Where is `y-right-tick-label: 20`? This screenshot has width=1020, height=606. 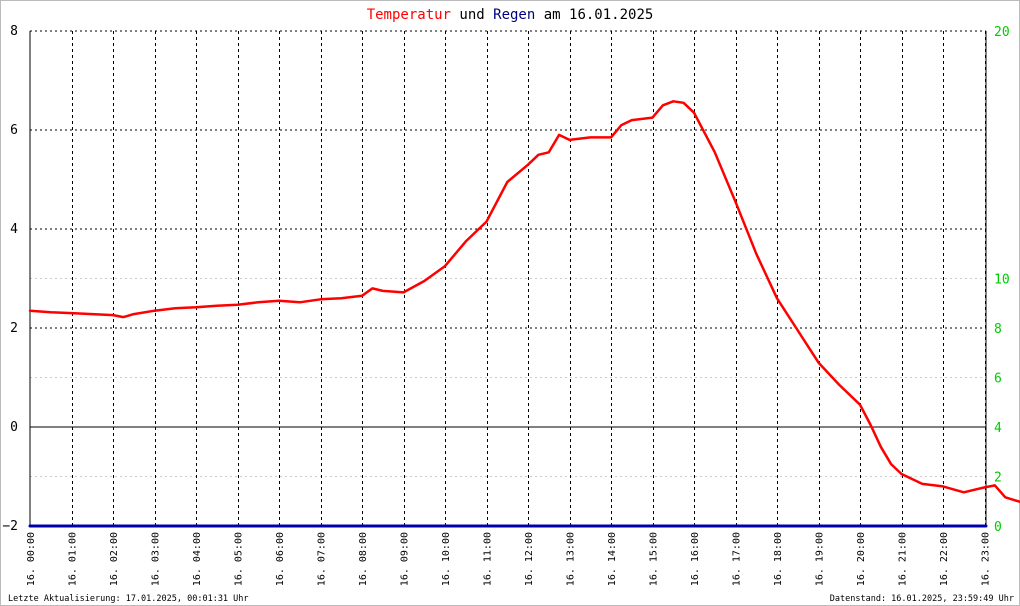 y-right-tick-label: 20 is located at coordinates (1002, 32).